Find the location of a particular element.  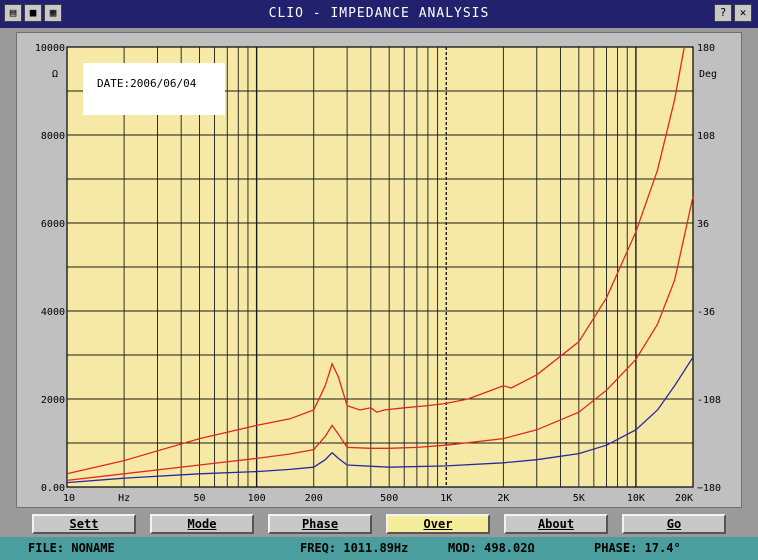

open-folder-icon: ▤ is located at coordinates (13, 13).